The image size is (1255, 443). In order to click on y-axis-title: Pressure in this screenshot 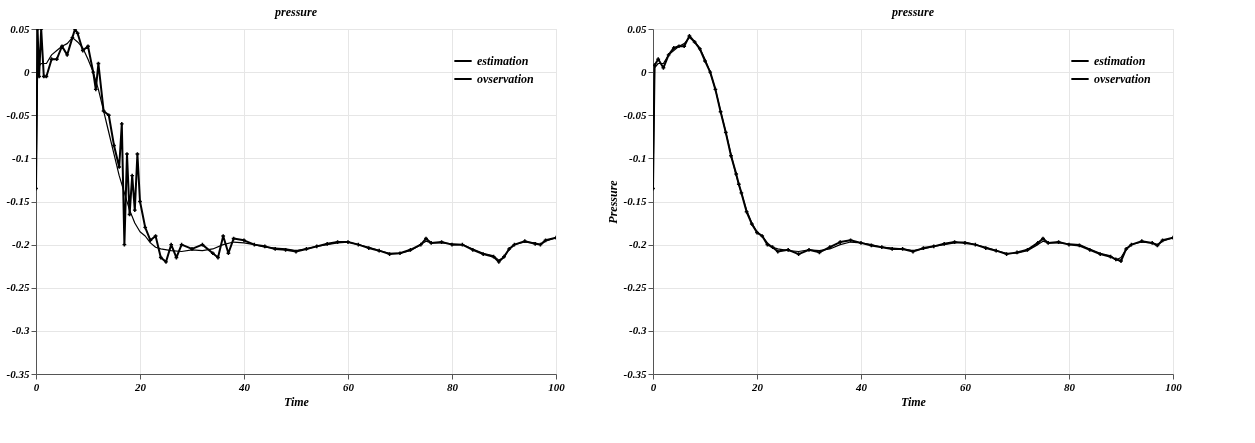, I will do `click(612, 201)`.